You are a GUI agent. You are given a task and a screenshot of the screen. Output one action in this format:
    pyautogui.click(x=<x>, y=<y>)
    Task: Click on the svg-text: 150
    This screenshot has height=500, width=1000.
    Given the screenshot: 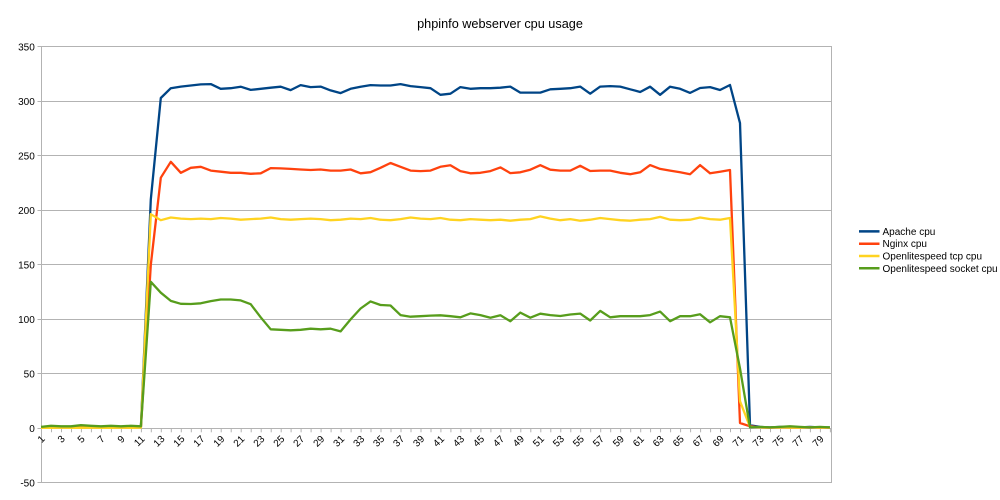 What is the action you would take?
    pyautogui.click(x=26, y=265)
    